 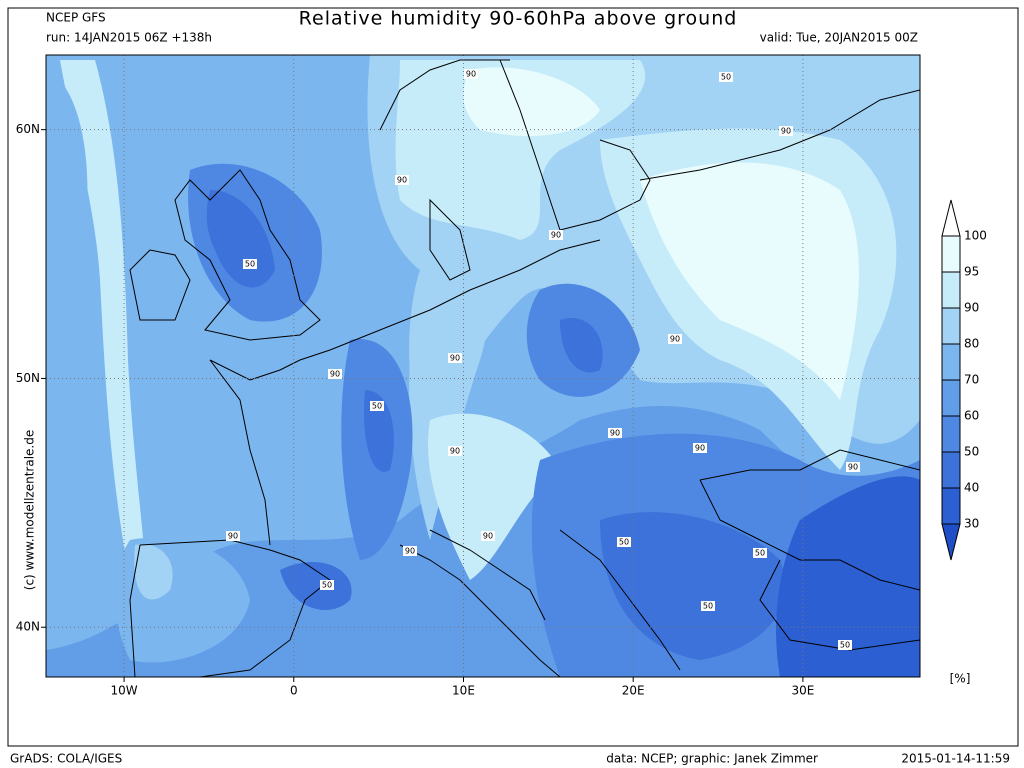 I want to click on credit: (c) www.modellzentrale.de, so click(x=30, y=510).